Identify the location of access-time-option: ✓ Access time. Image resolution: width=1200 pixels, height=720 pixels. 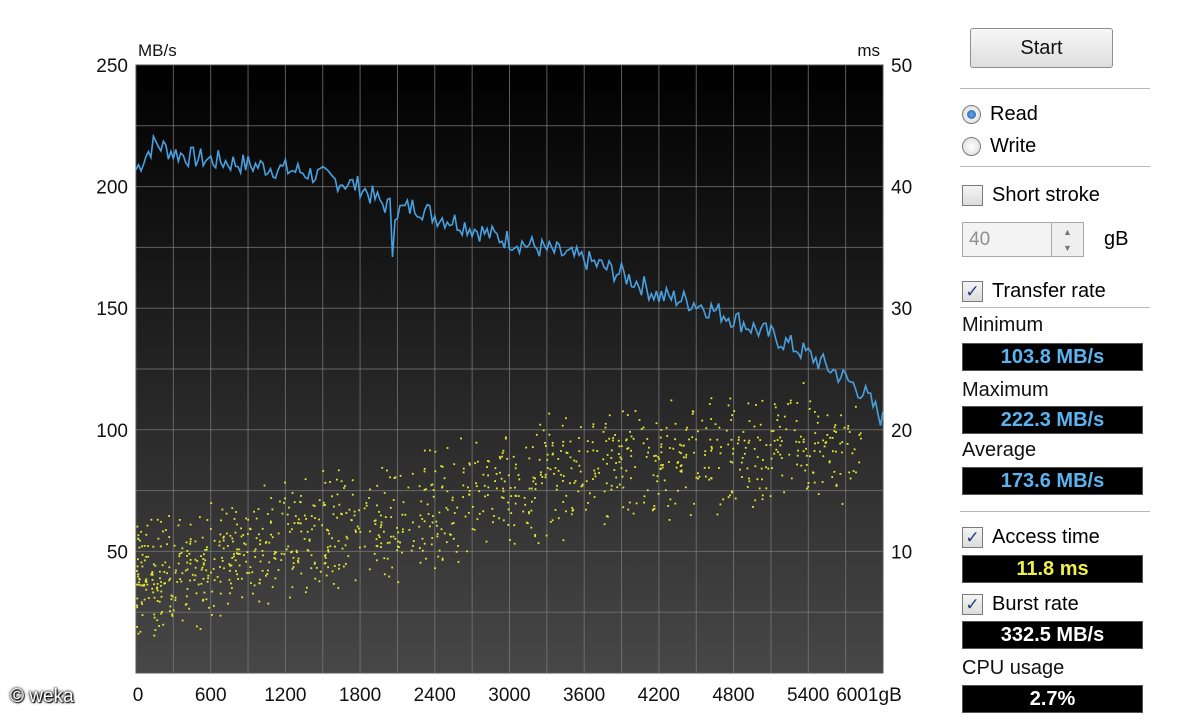
(1031, 537).